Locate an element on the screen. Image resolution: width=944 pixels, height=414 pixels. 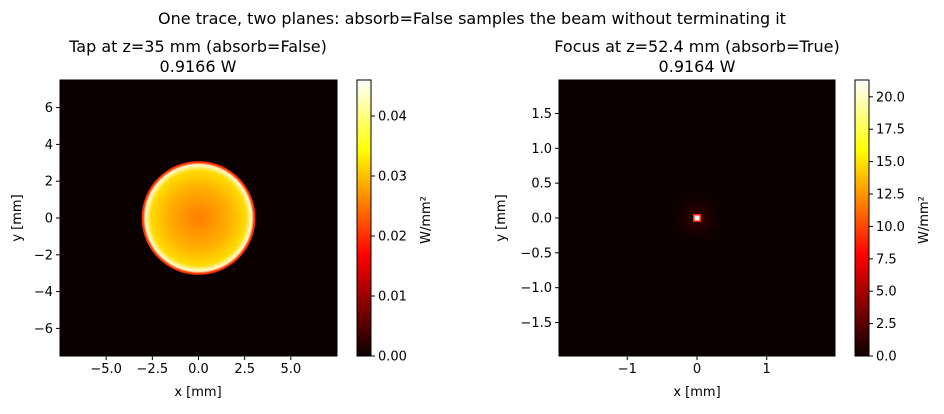
panel-focus-colorbar-tick-label: 20.0 is located at coordinates (890, 97).